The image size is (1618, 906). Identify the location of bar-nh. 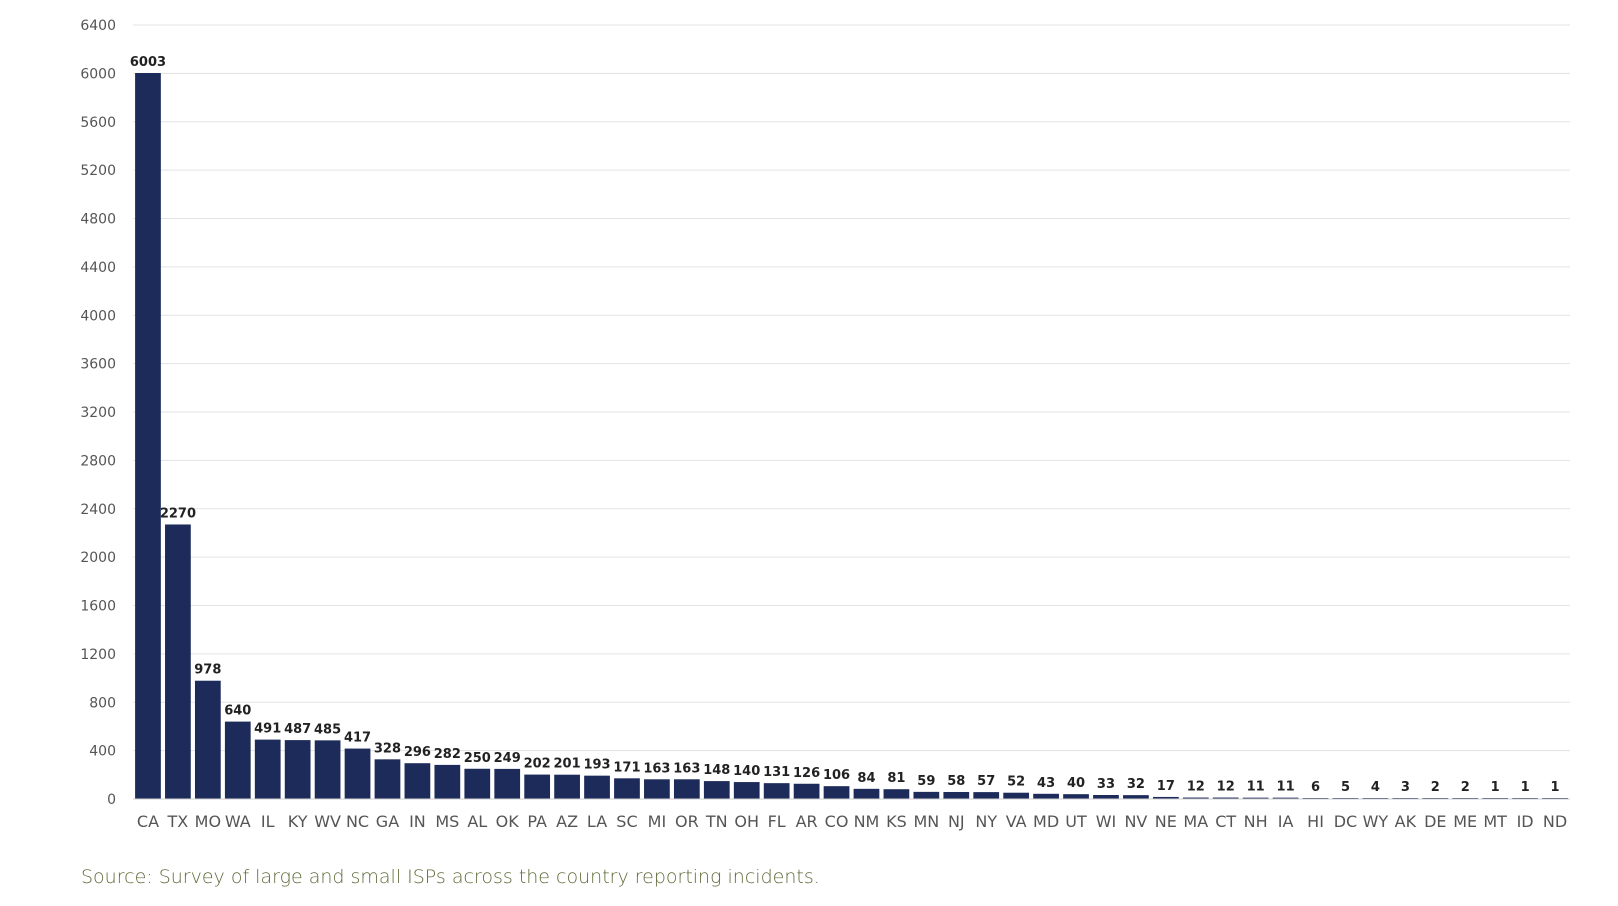
(1255, 798).